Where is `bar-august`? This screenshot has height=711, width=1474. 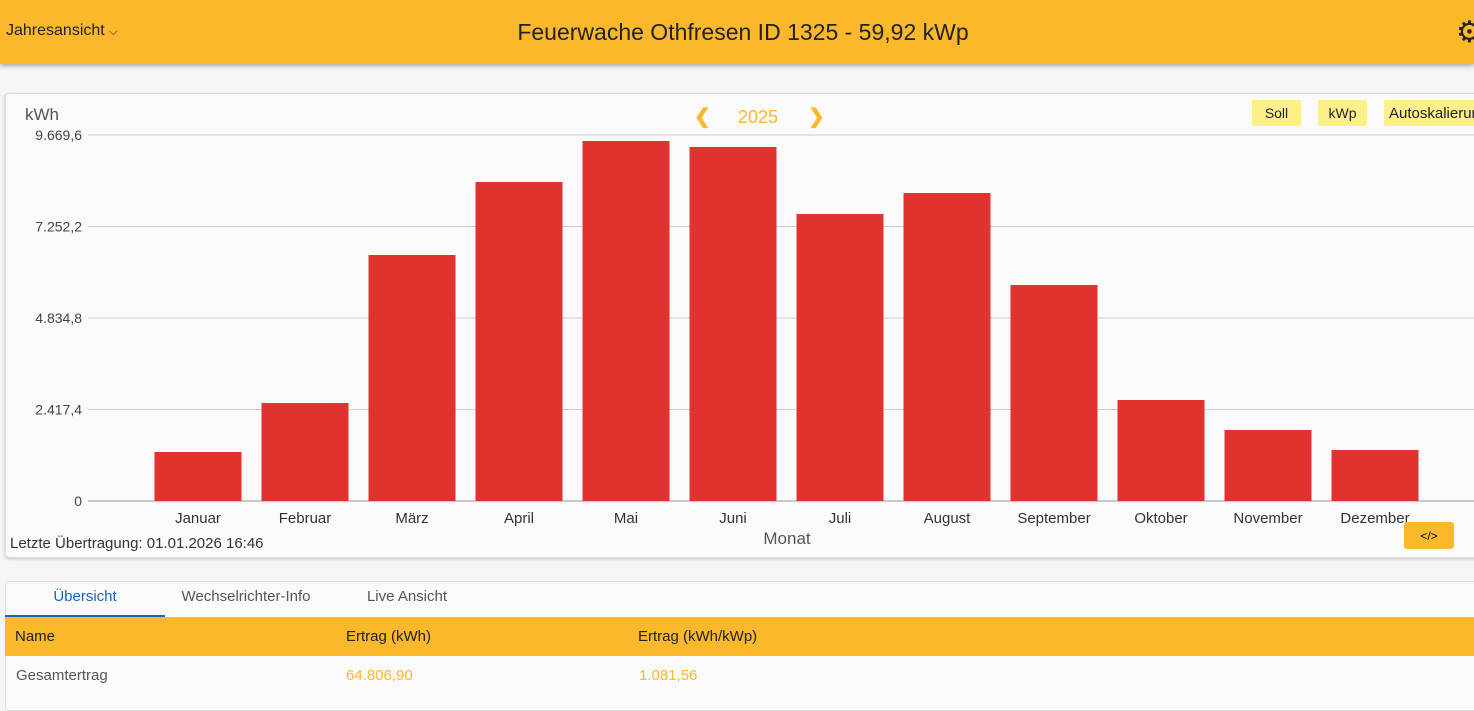 bar-august is located at coordinates (947, 347).